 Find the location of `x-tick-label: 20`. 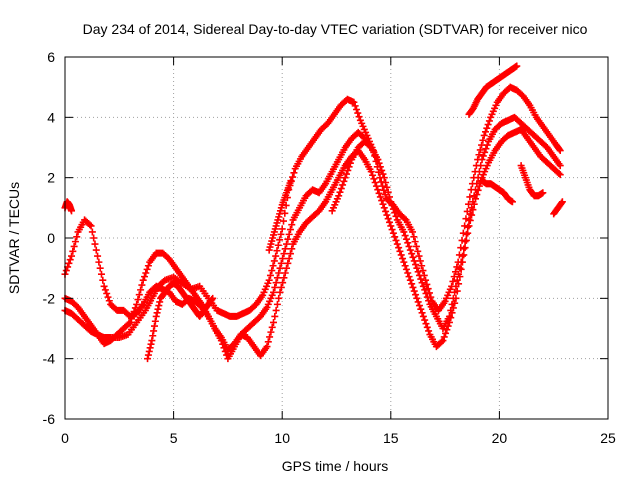

x-tick-label: 20 is located at coordinates (500, 438).